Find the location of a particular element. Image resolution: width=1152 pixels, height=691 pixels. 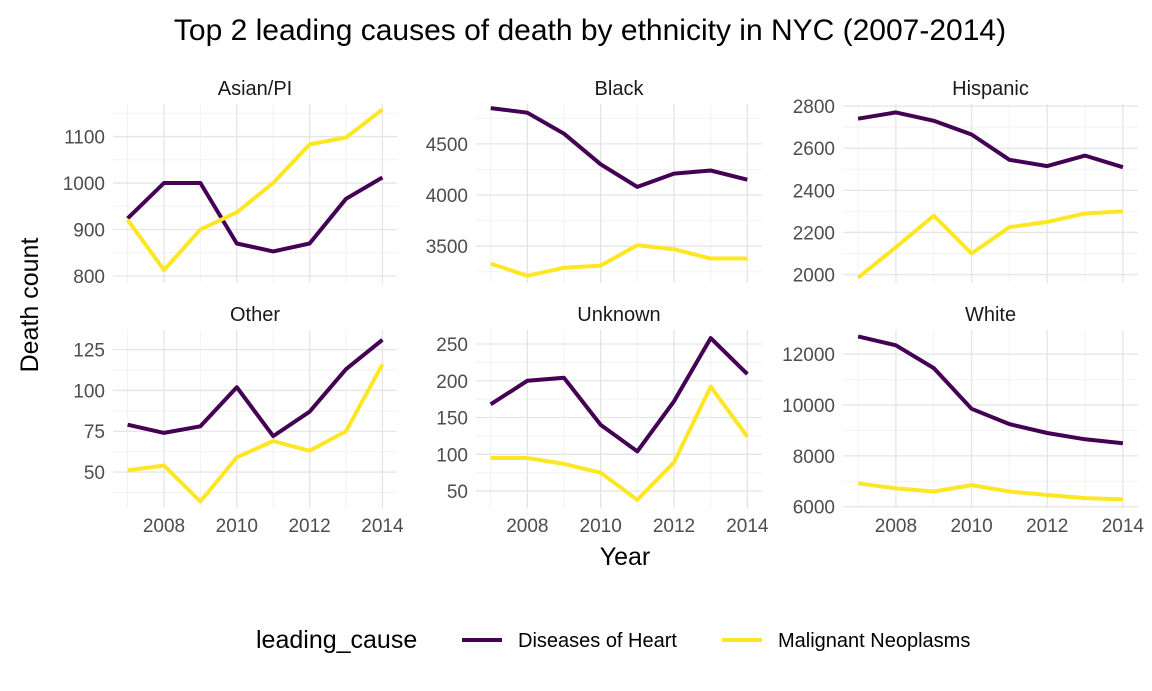

legend-label-heart: Diseases of Heart is located at coordinates (597, 641).